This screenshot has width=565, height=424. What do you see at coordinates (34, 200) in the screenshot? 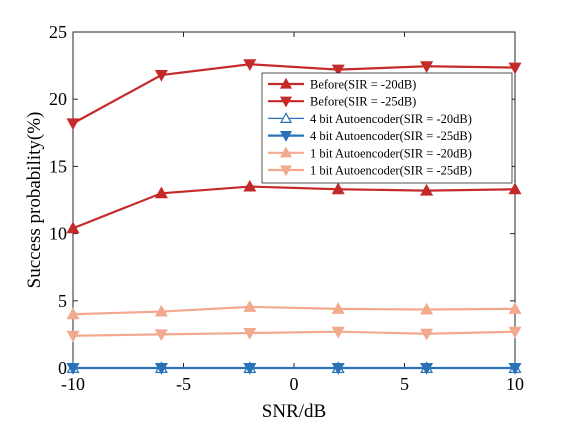
I see `y-axis-label: Success probability(%)` at bounding box center [34, 200].